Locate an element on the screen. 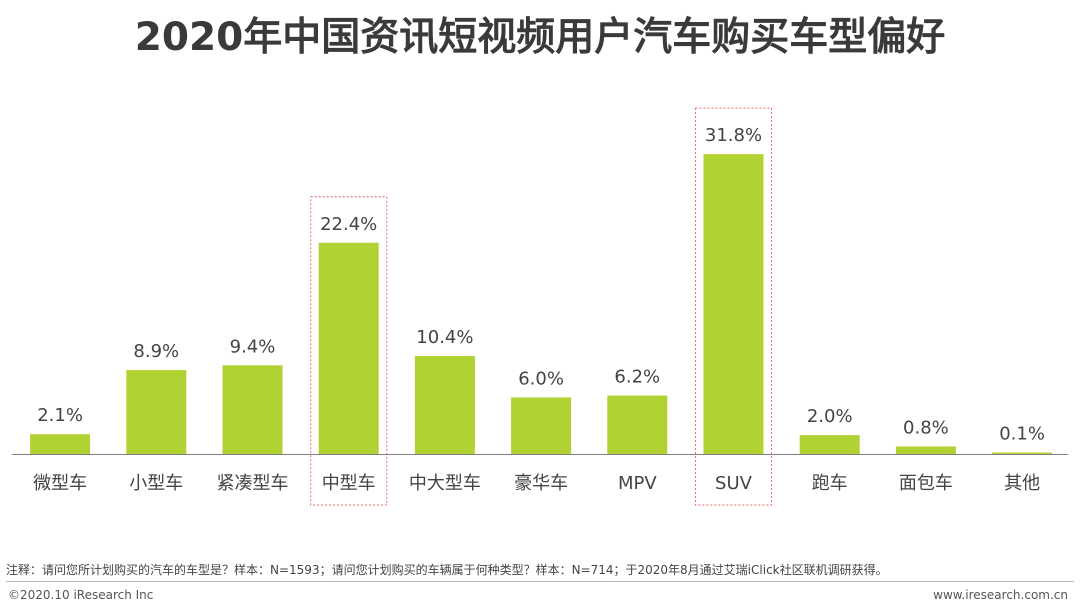  data-label: 8.9% is located at coordinates (156, 351).